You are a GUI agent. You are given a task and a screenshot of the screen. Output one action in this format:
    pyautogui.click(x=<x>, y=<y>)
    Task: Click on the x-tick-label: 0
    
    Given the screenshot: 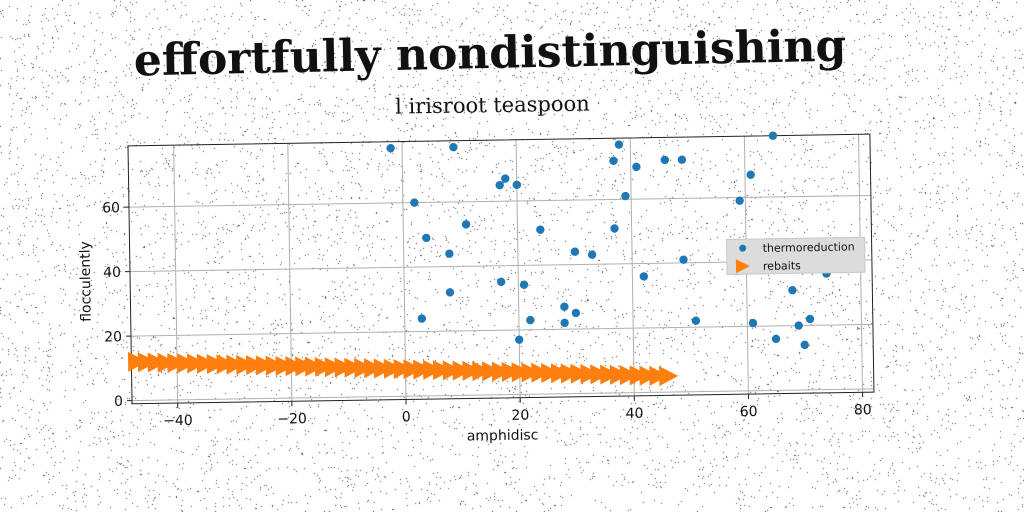 What is the action you would take?
    pyautogui.click(x=406, y=417)
    